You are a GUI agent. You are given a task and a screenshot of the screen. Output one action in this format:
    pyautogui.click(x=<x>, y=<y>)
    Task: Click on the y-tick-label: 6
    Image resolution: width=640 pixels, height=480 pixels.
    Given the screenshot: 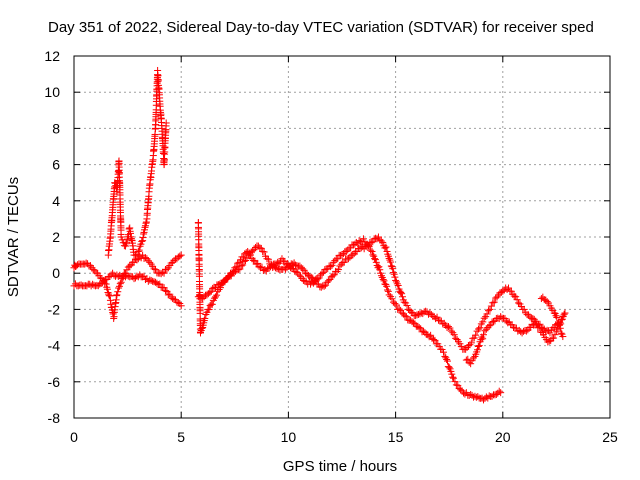 What is the action you would take?
    pyautogui.click(x=56, y=165)
    